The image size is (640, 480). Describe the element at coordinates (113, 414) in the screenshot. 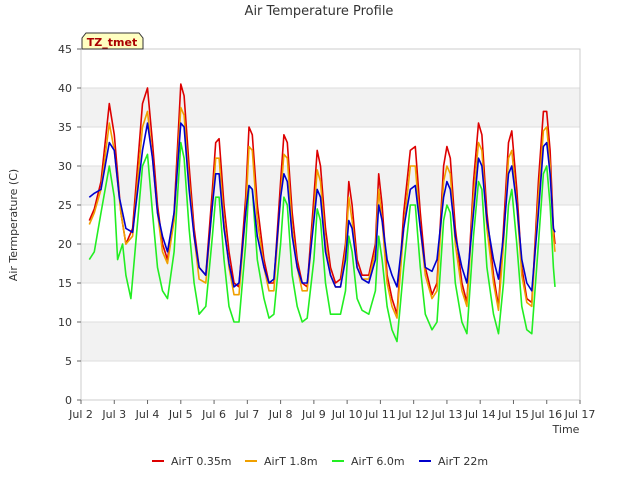

I see `x-tick-label: Jul 3` at that location.